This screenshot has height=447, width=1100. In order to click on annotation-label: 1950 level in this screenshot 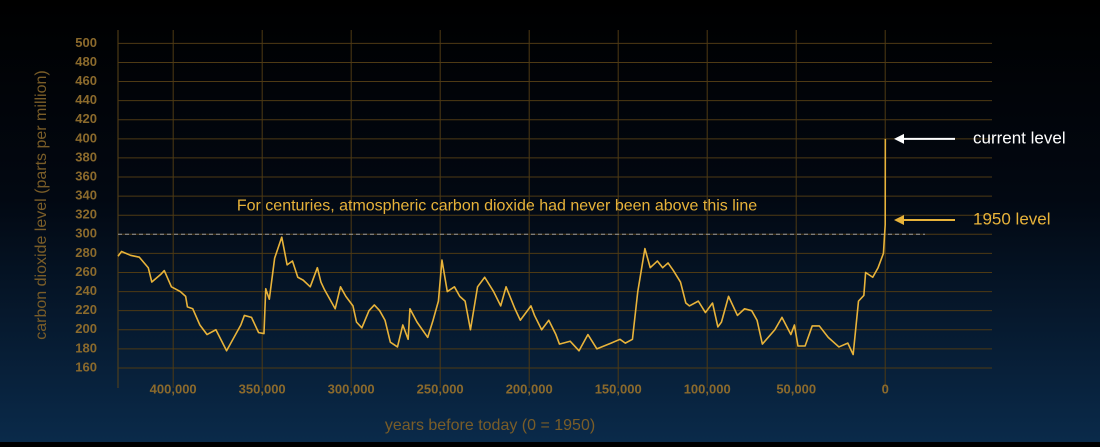, I will do `click(1012, 218)`.